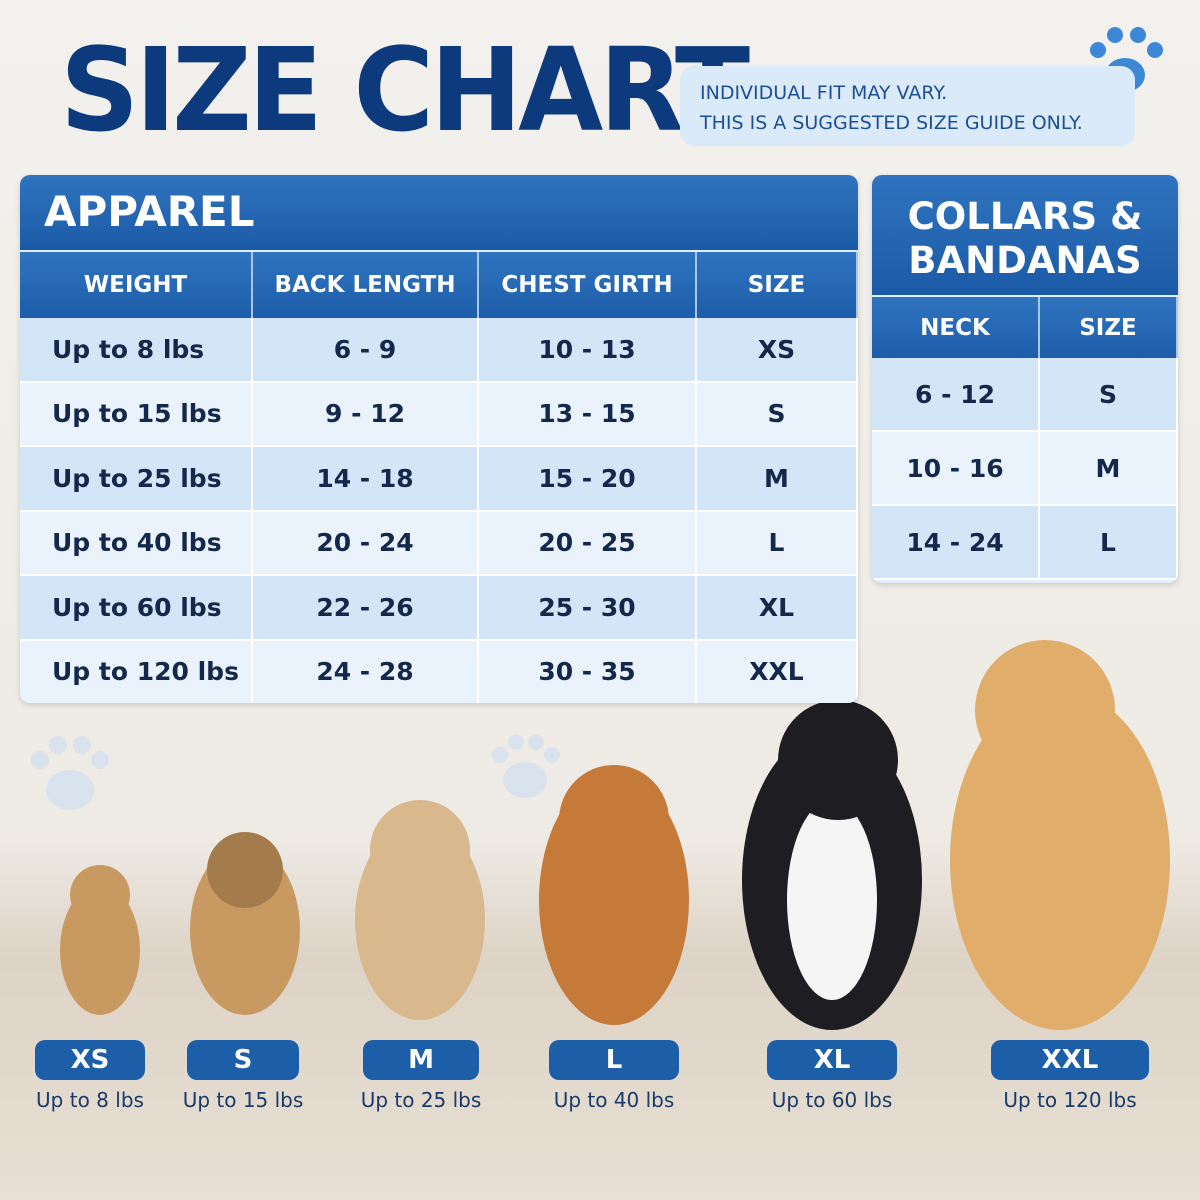 The height and width of the screenshot is (1200, 1200). I want to click on size-badge: XS, so click(90, 1060).